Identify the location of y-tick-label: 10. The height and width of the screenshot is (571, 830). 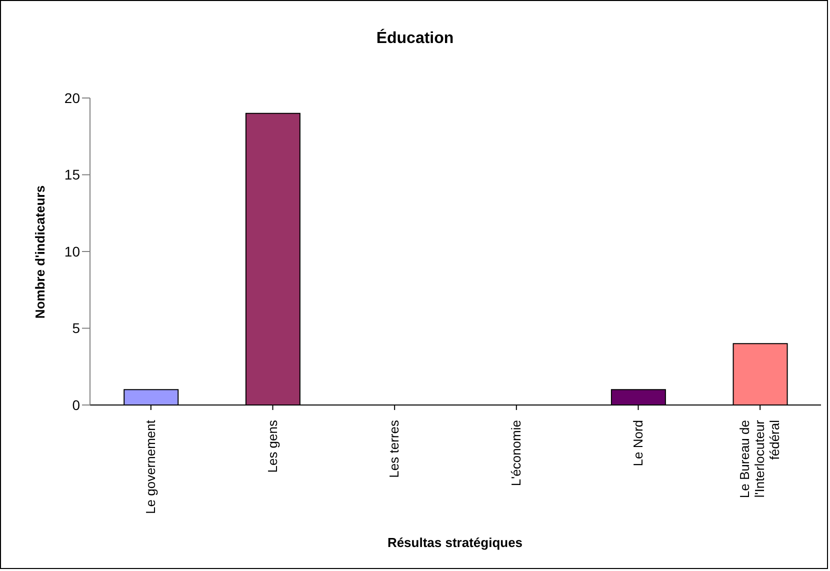
(72, 251).